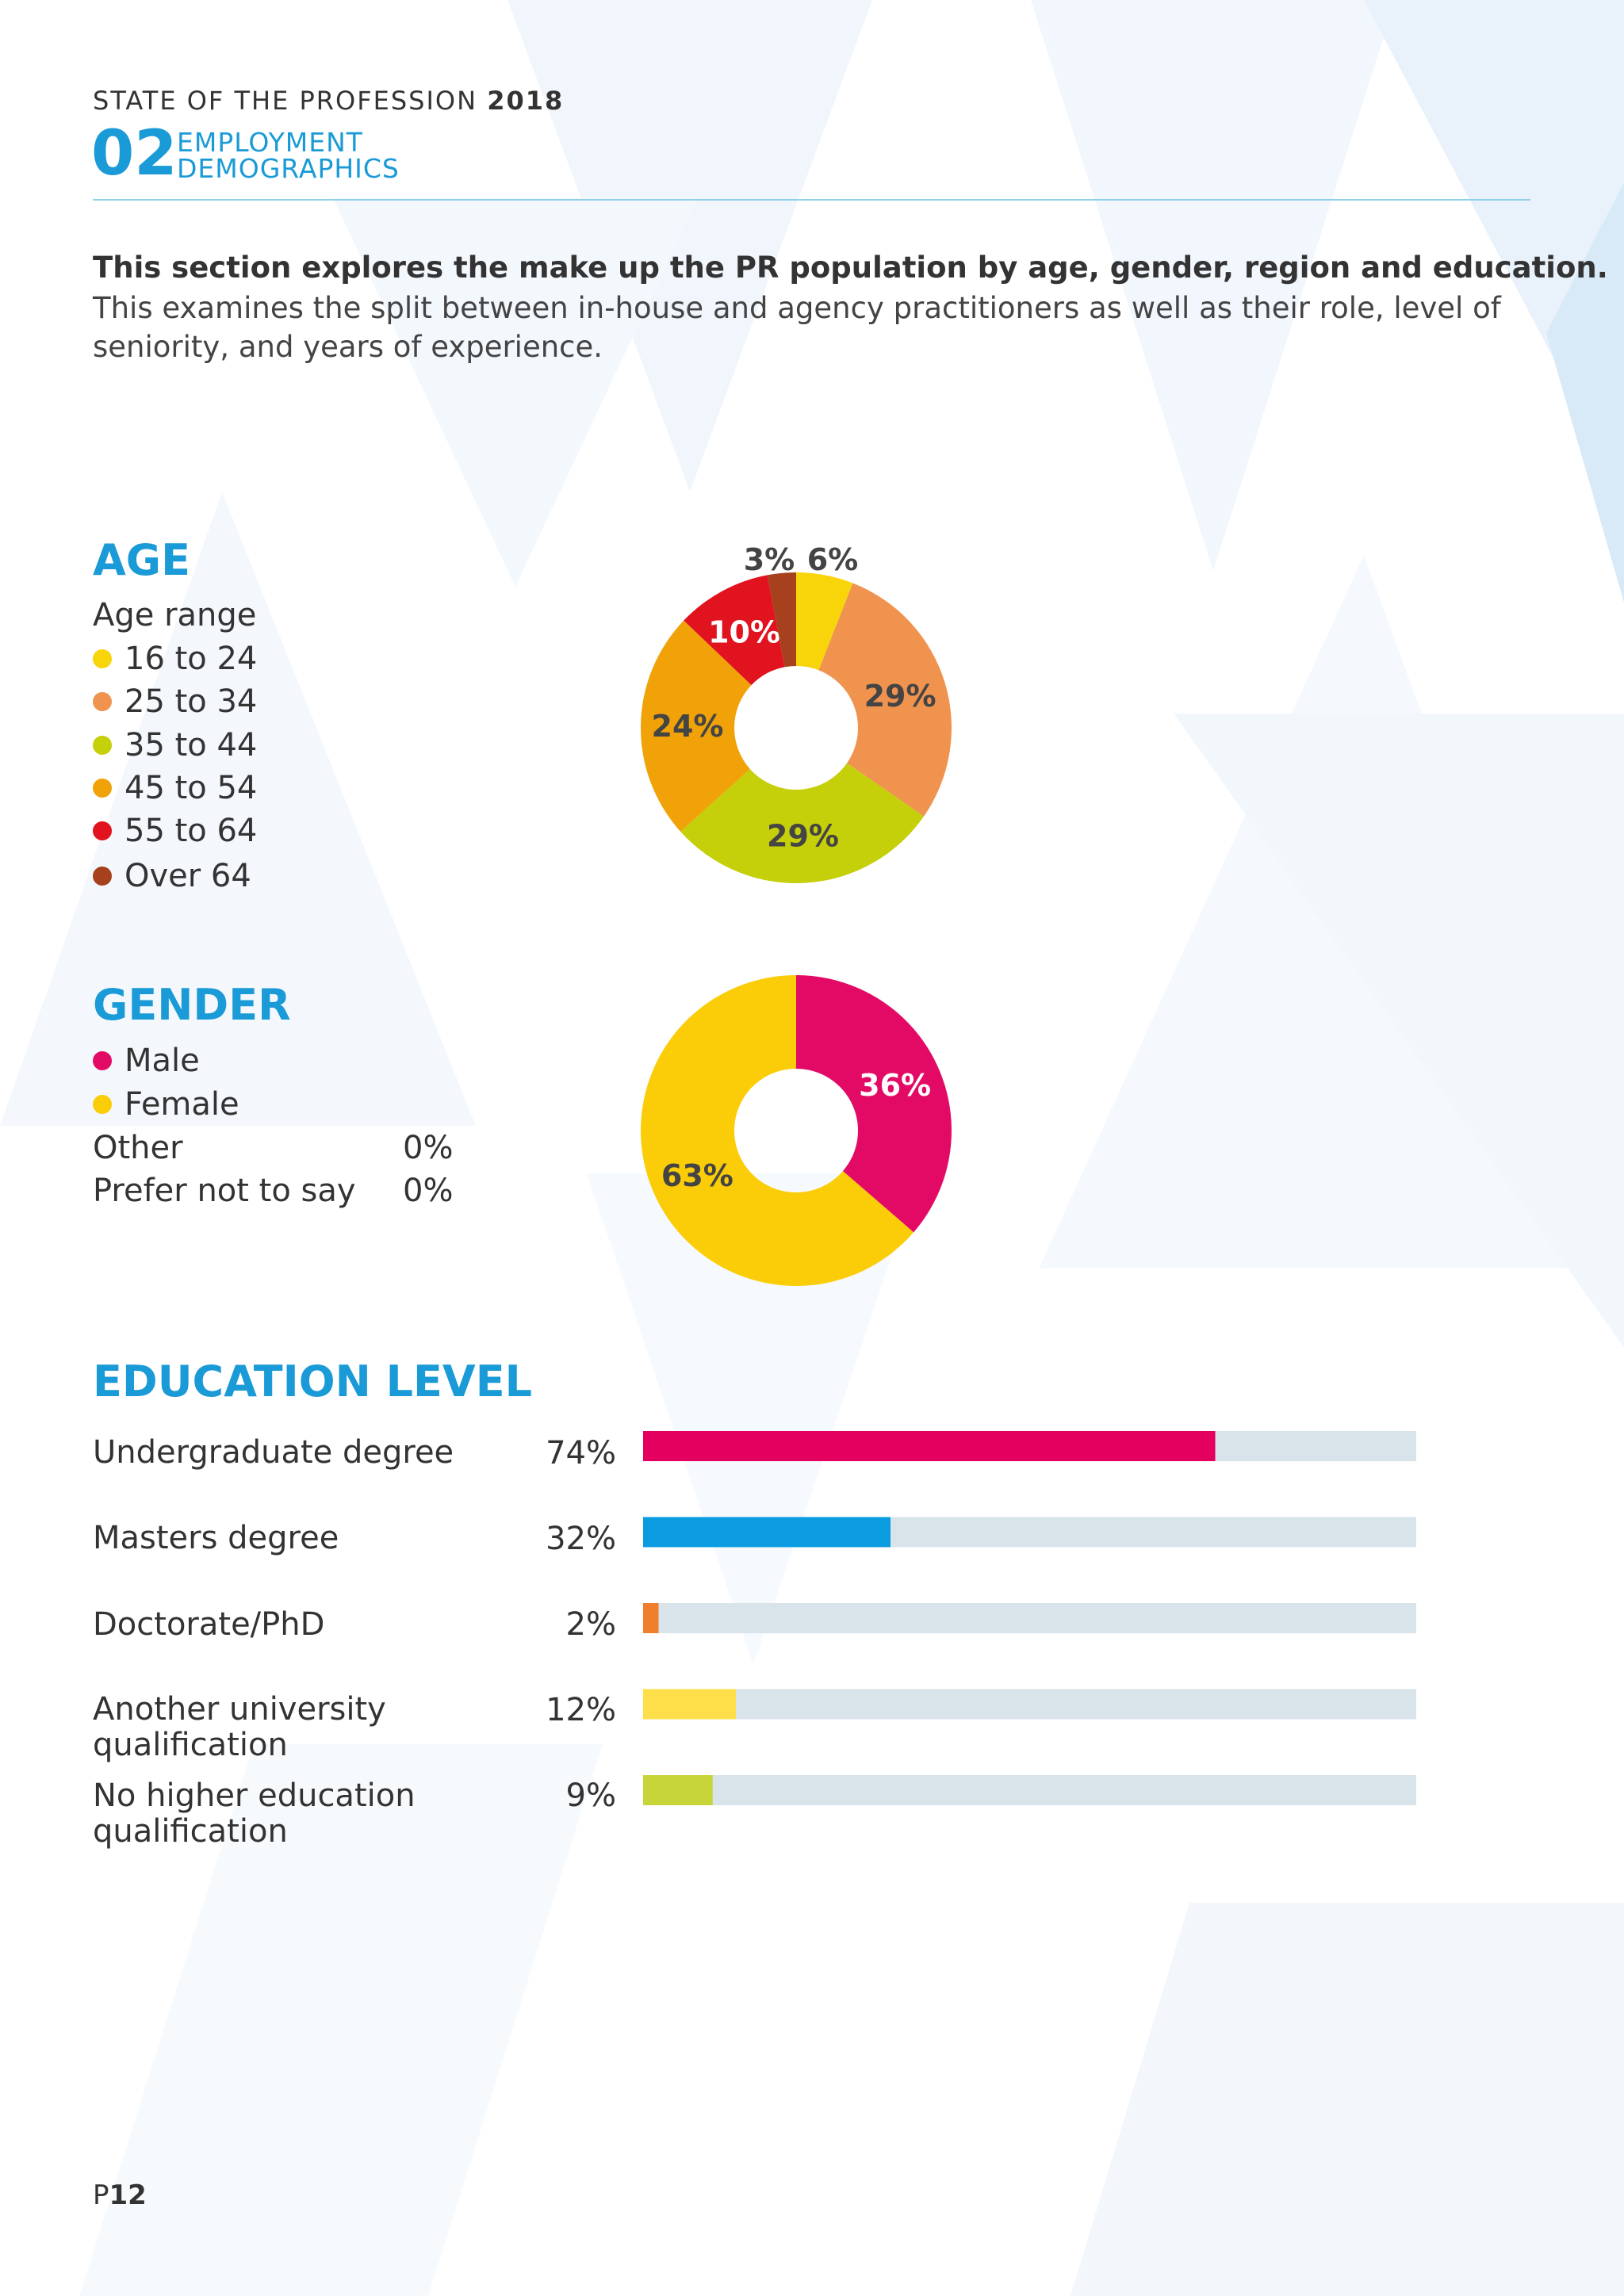  I want to click on legend-item-female: Female, so click(166, 1104).